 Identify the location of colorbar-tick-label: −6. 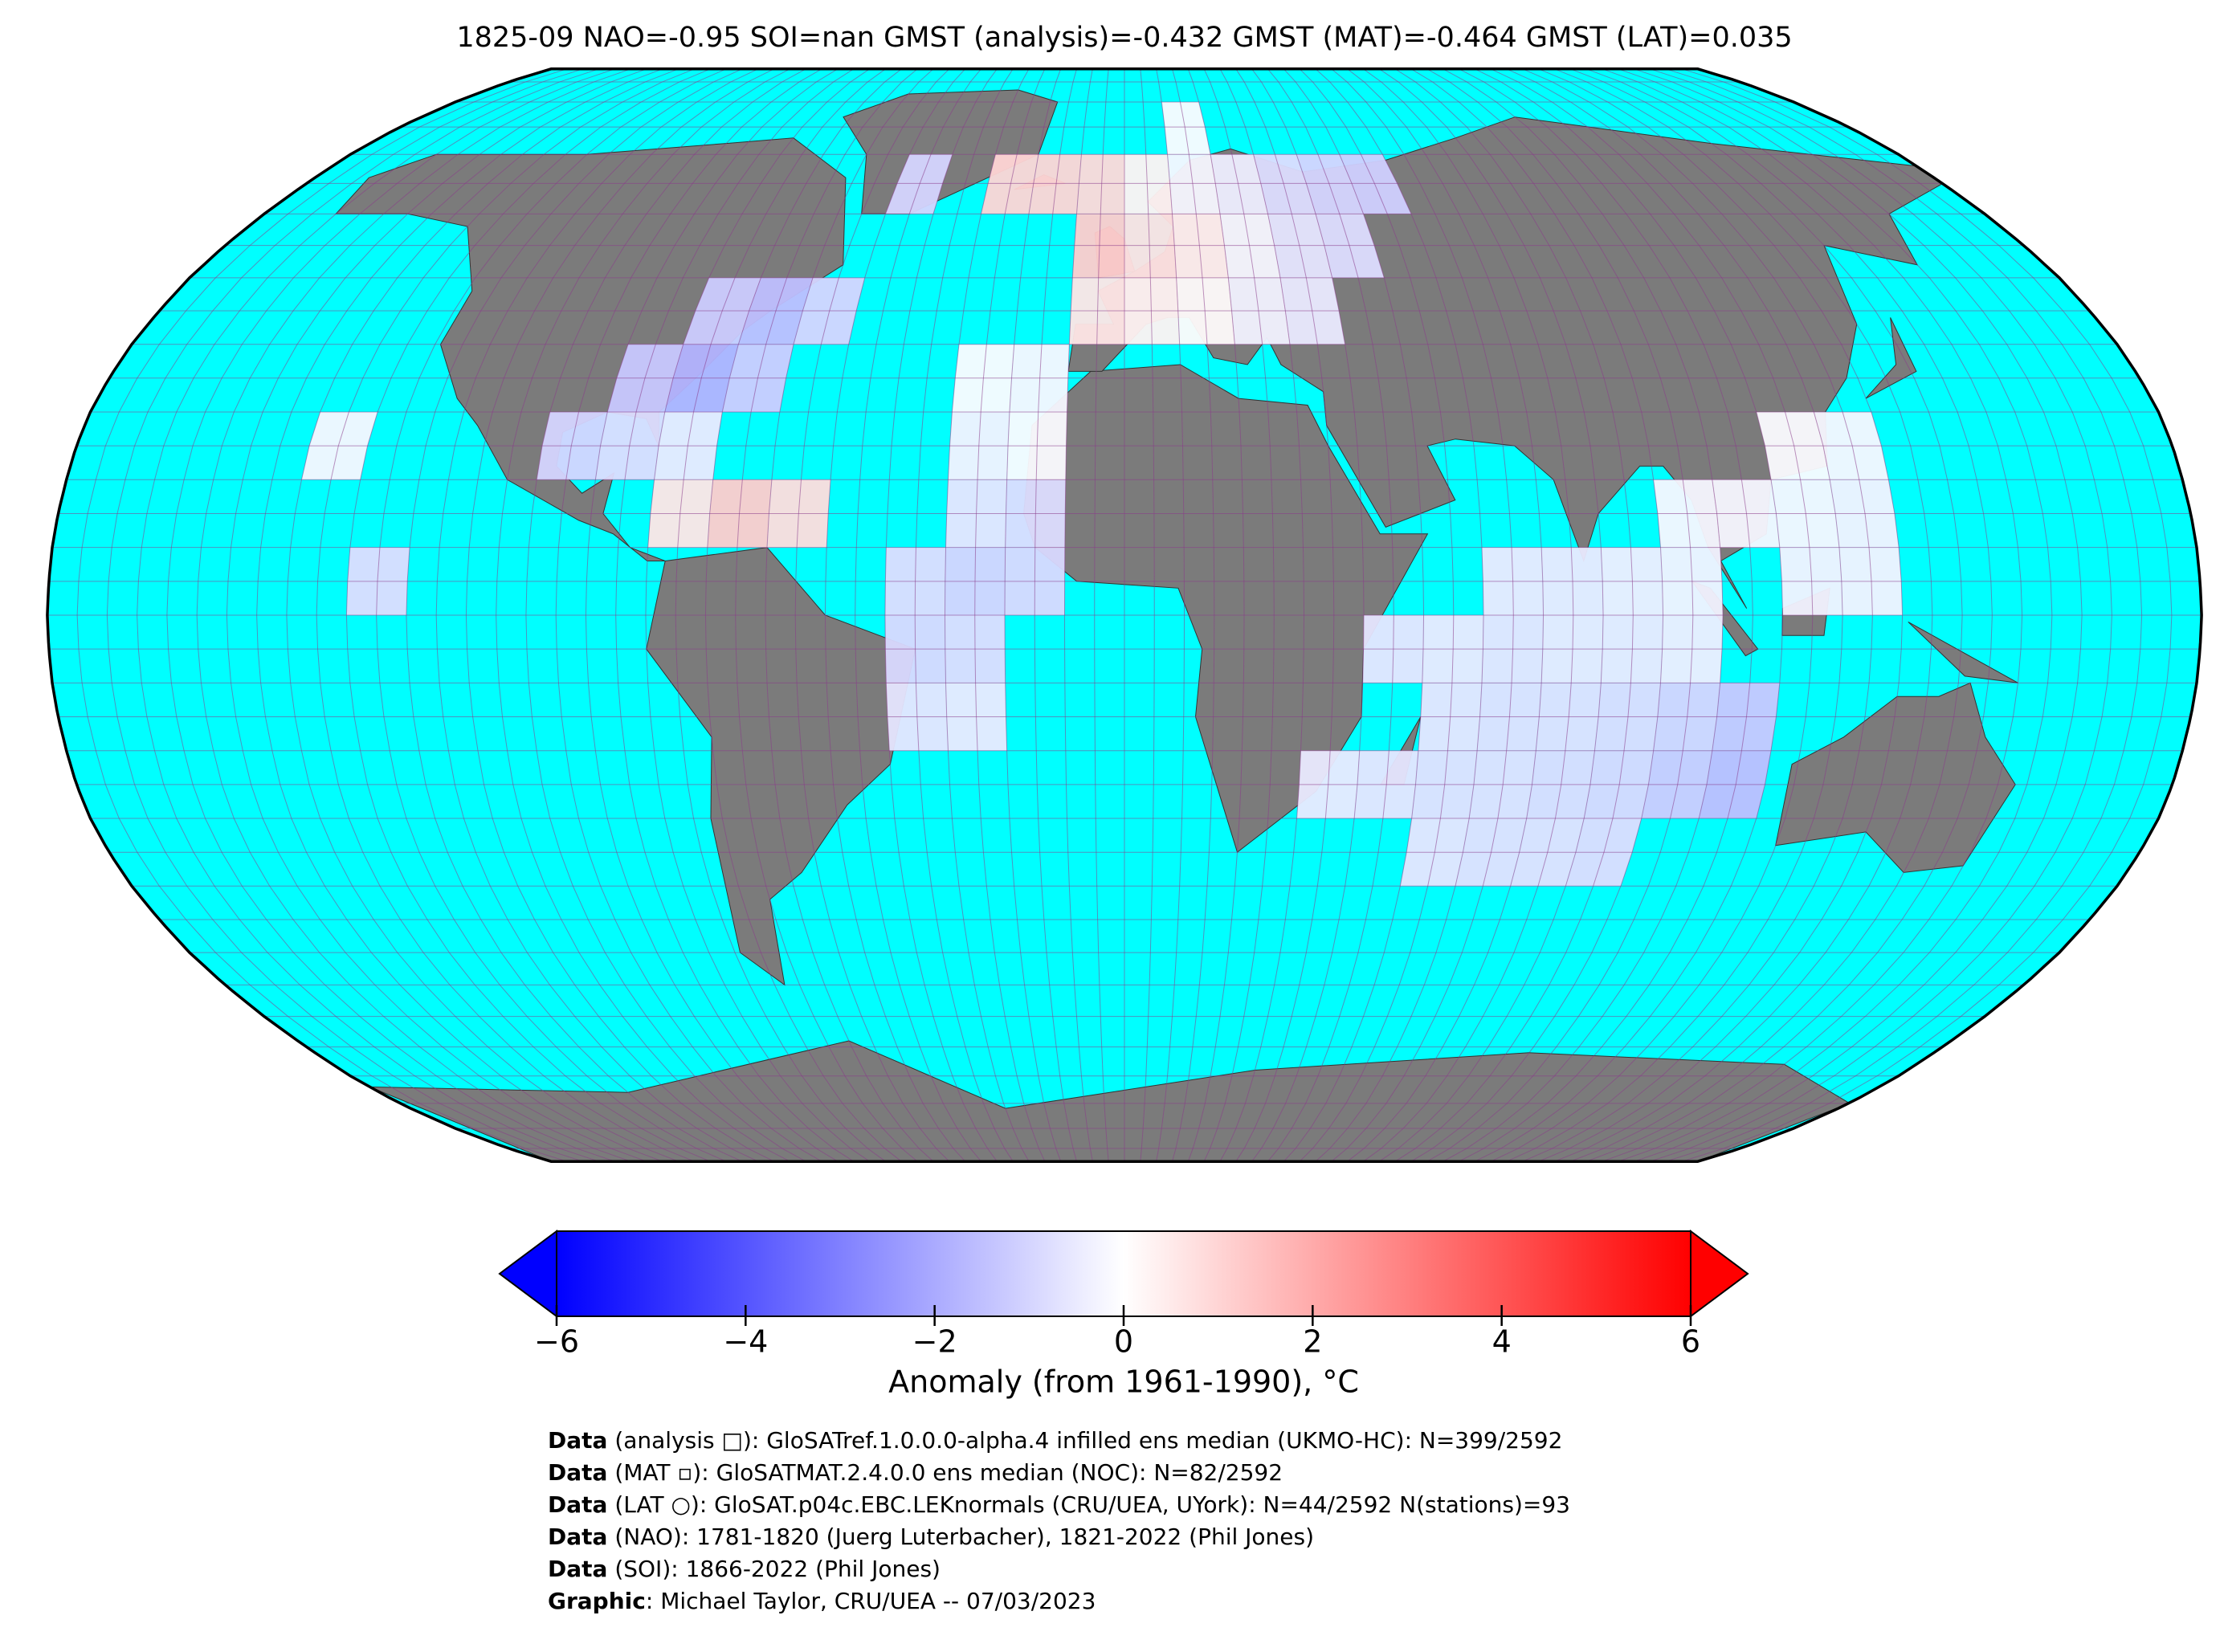
(556, 1342).